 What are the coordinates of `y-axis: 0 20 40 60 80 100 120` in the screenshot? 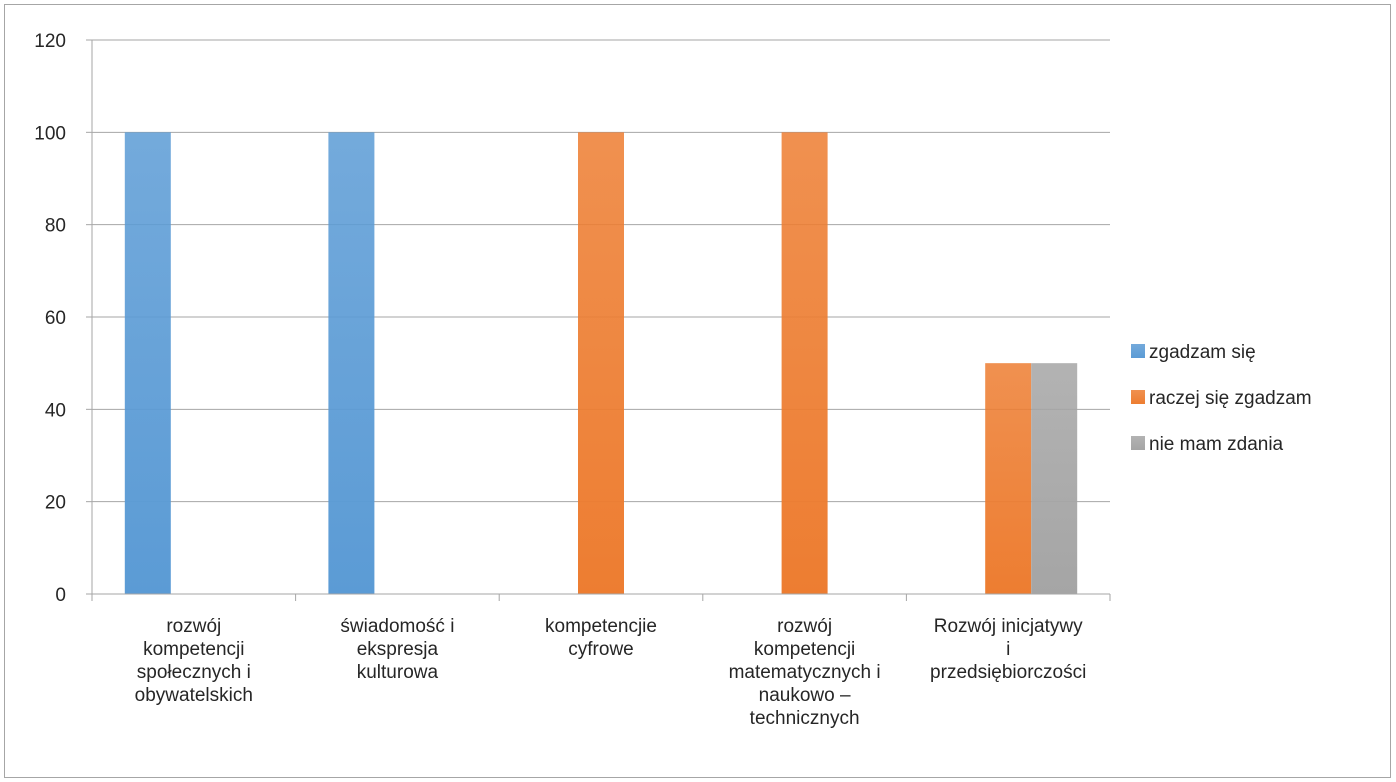 It's located at (63, 318).